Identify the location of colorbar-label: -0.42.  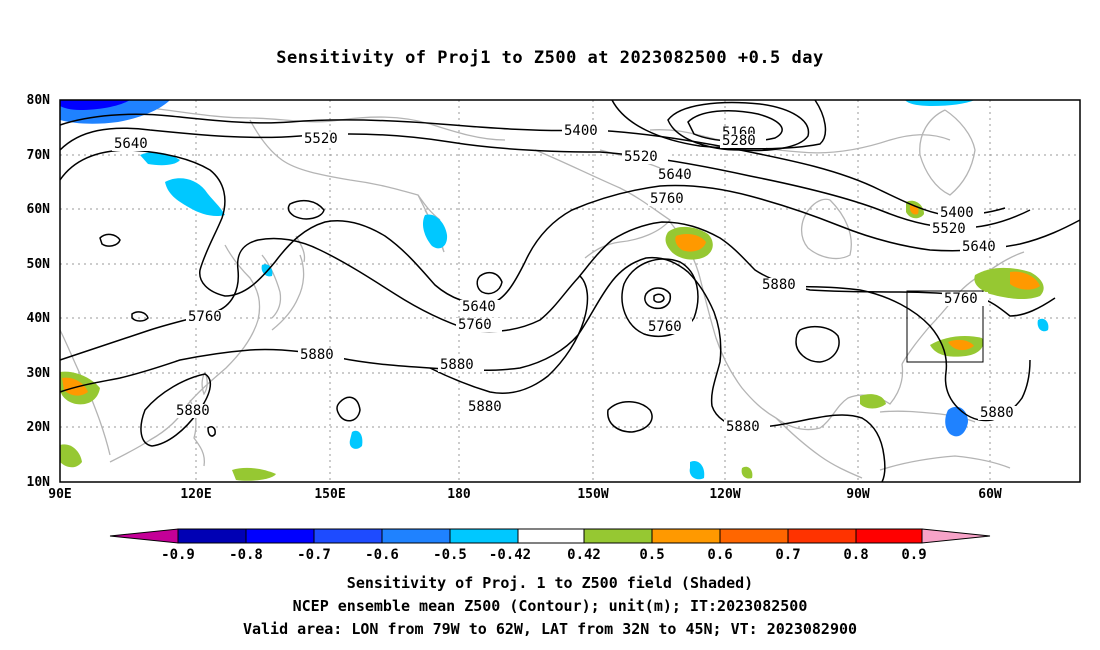
(510, 555).